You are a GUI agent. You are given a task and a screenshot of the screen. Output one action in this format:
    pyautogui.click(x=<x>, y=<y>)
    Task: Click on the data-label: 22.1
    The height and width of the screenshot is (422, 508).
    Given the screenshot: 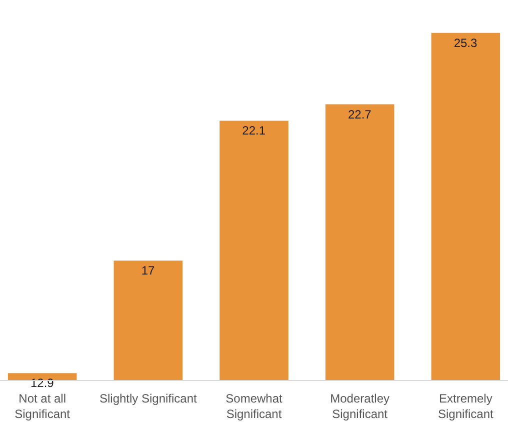 What is the action you would take?
    pyautogui.click(x=254, y=131)
    